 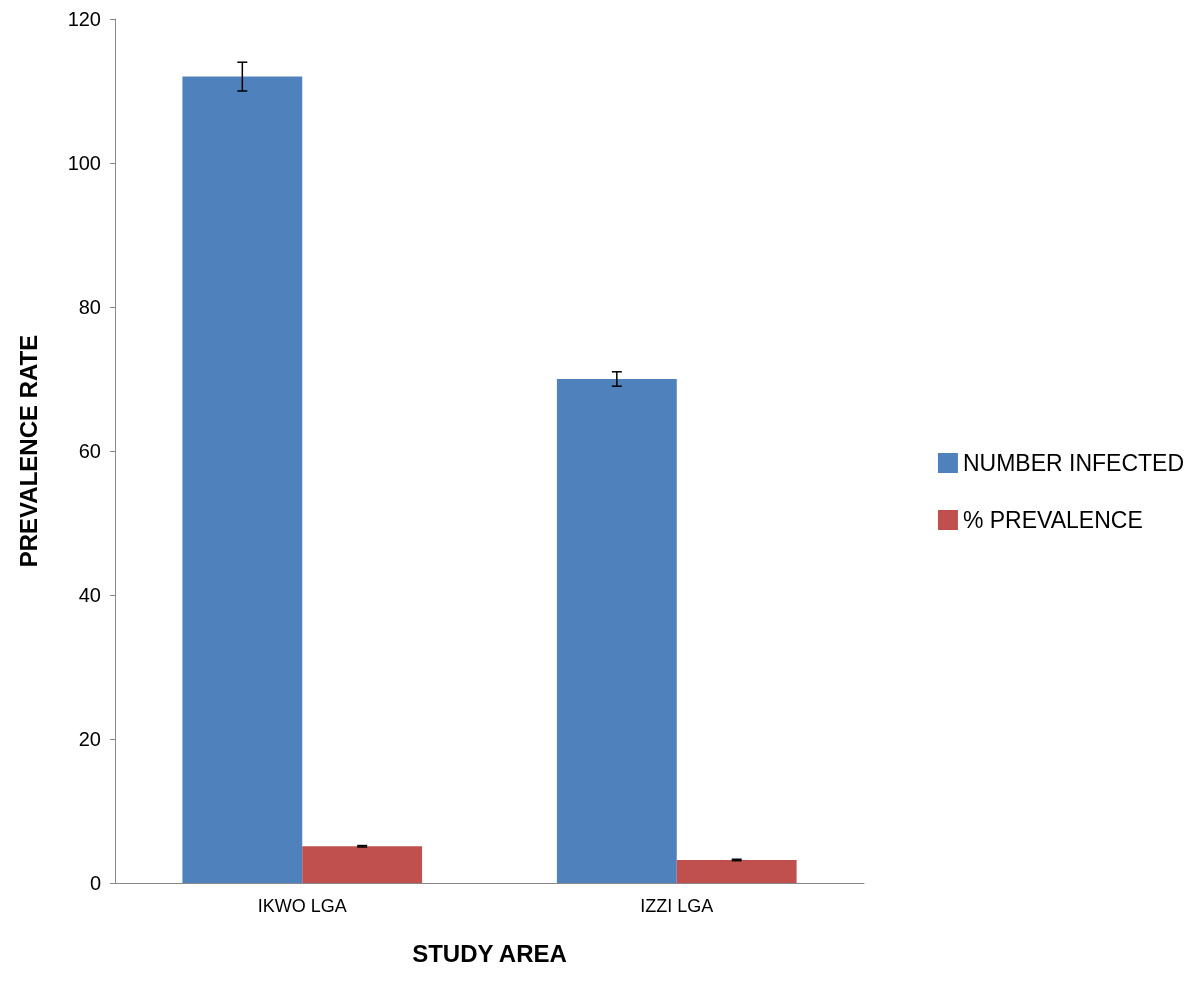 What do you see at coordinates (677, 906) in the screenshot?
I see `x-tick-label: IZZI LGA` at bounding box center [677, 906].